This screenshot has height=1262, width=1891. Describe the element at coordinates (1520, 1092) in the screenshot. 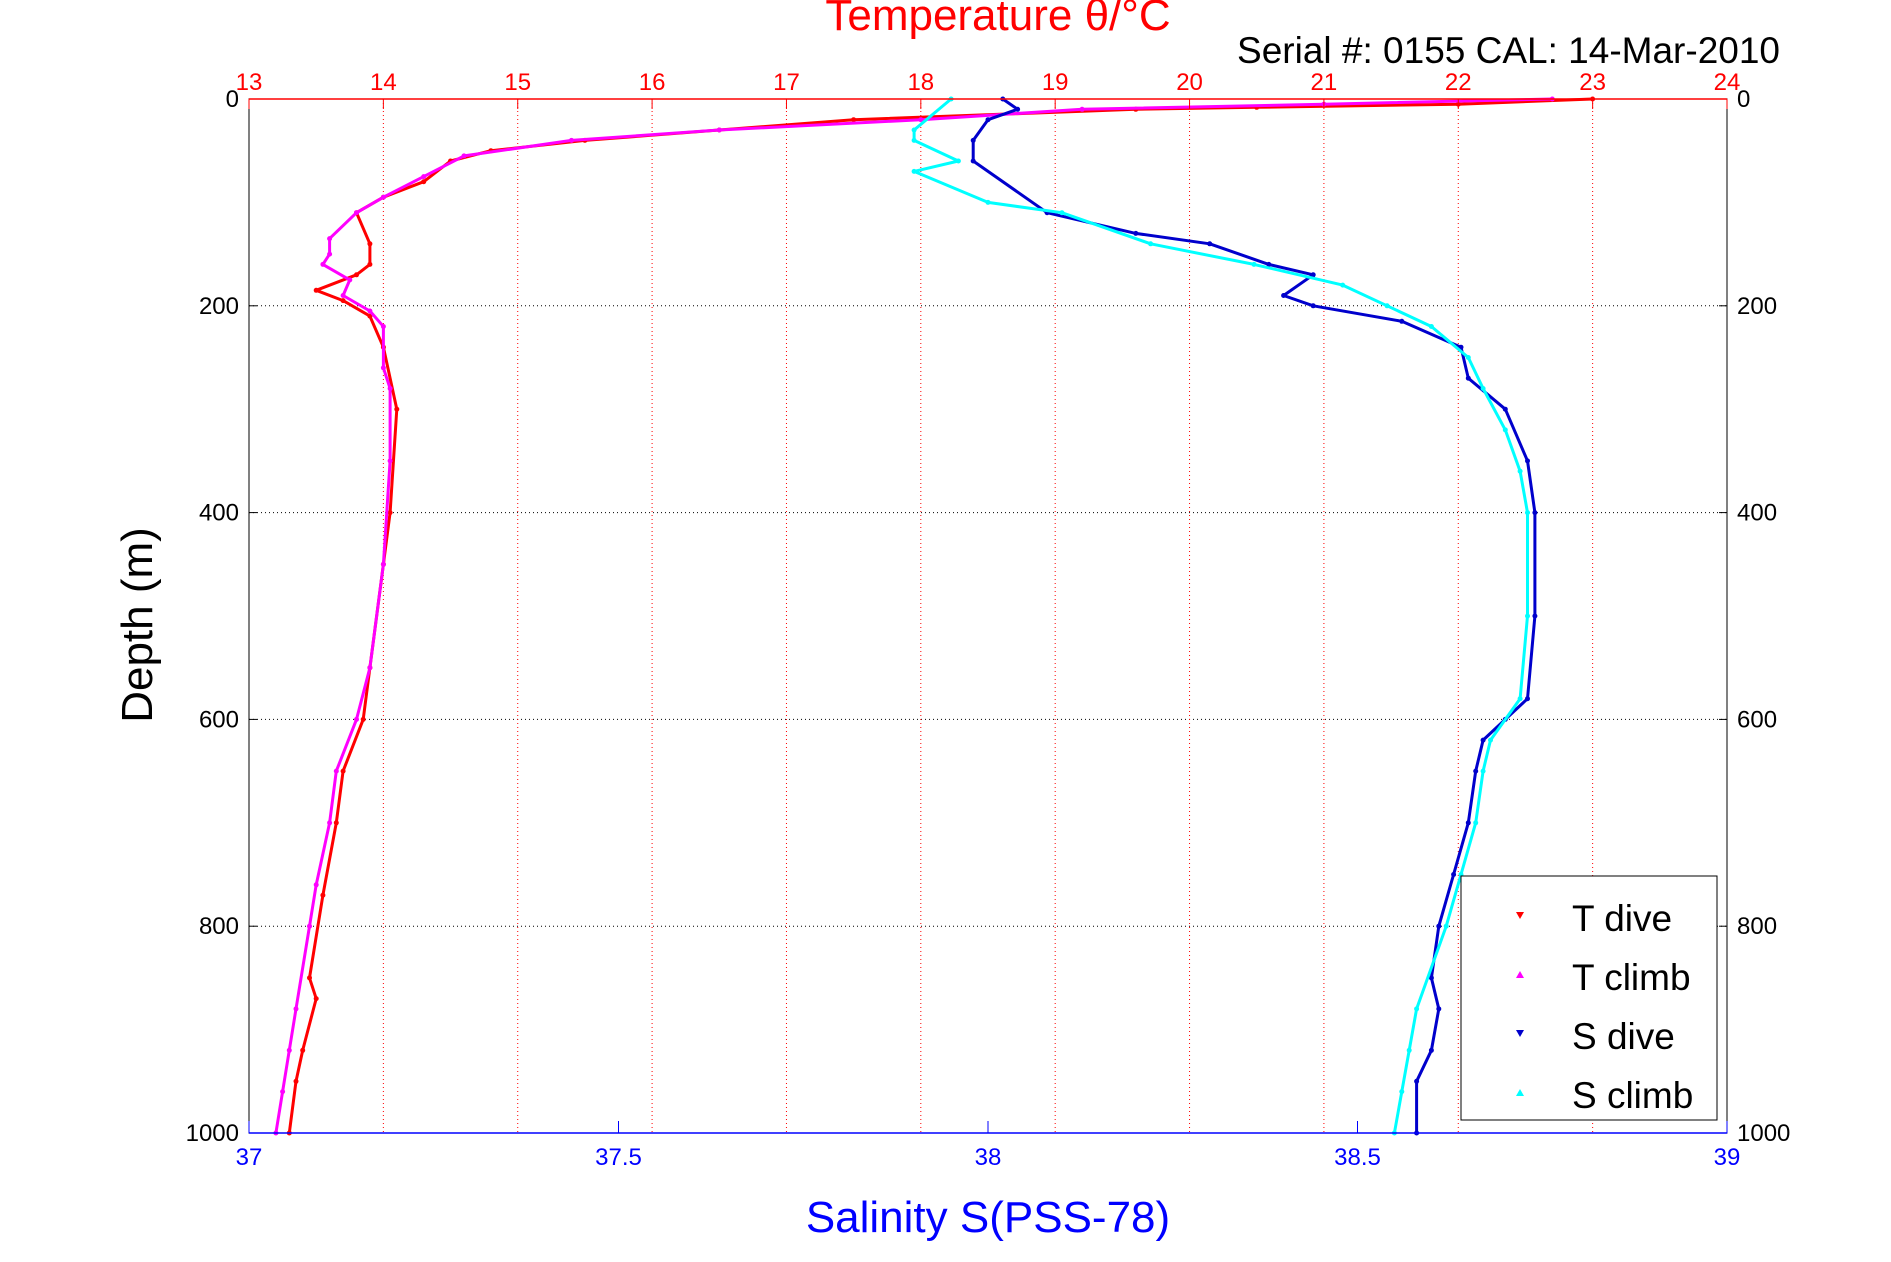

I see `legend-marker-s-climb` at that location.